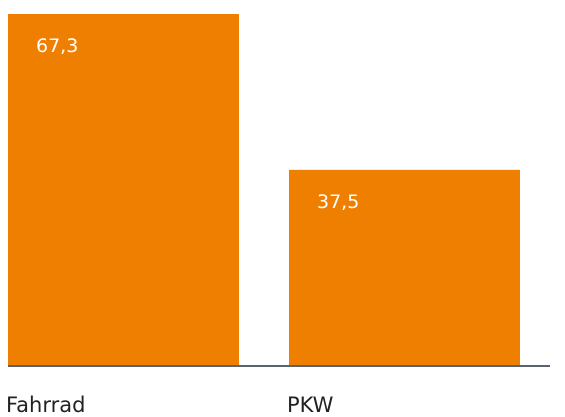 The height and width of the screenshot is (417, 565). Describe the element at coordinates (310, 405) in the screenshot. I see `category-label-pkw: PKW` at that location.